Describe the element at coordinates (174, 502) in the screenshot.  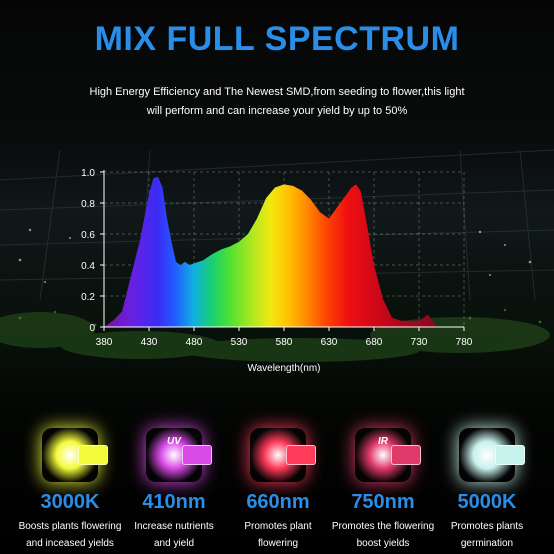
I see `feature-value: 410nm` at that location.